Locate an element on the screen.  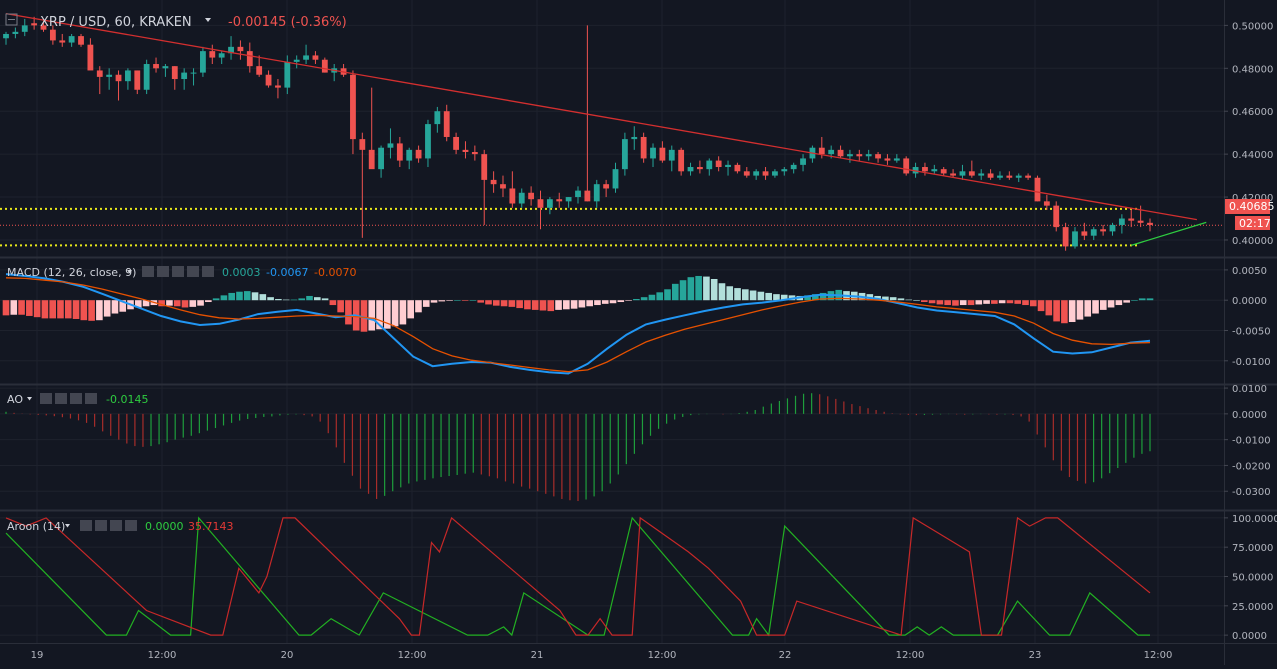
time-axis: 19 12:00 20 12:00 21 12:00 22 12:00 23 12:00 is located at coordinates (602, 655).